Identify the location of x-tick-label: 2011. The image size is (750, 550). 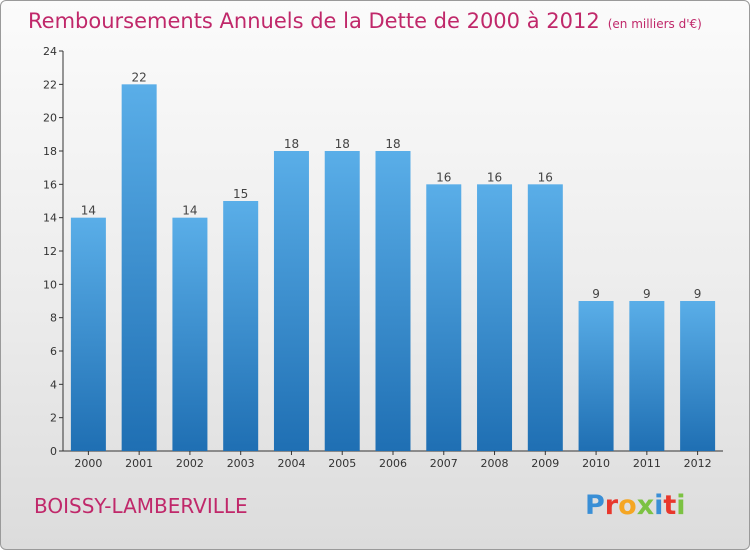
(647, 463).